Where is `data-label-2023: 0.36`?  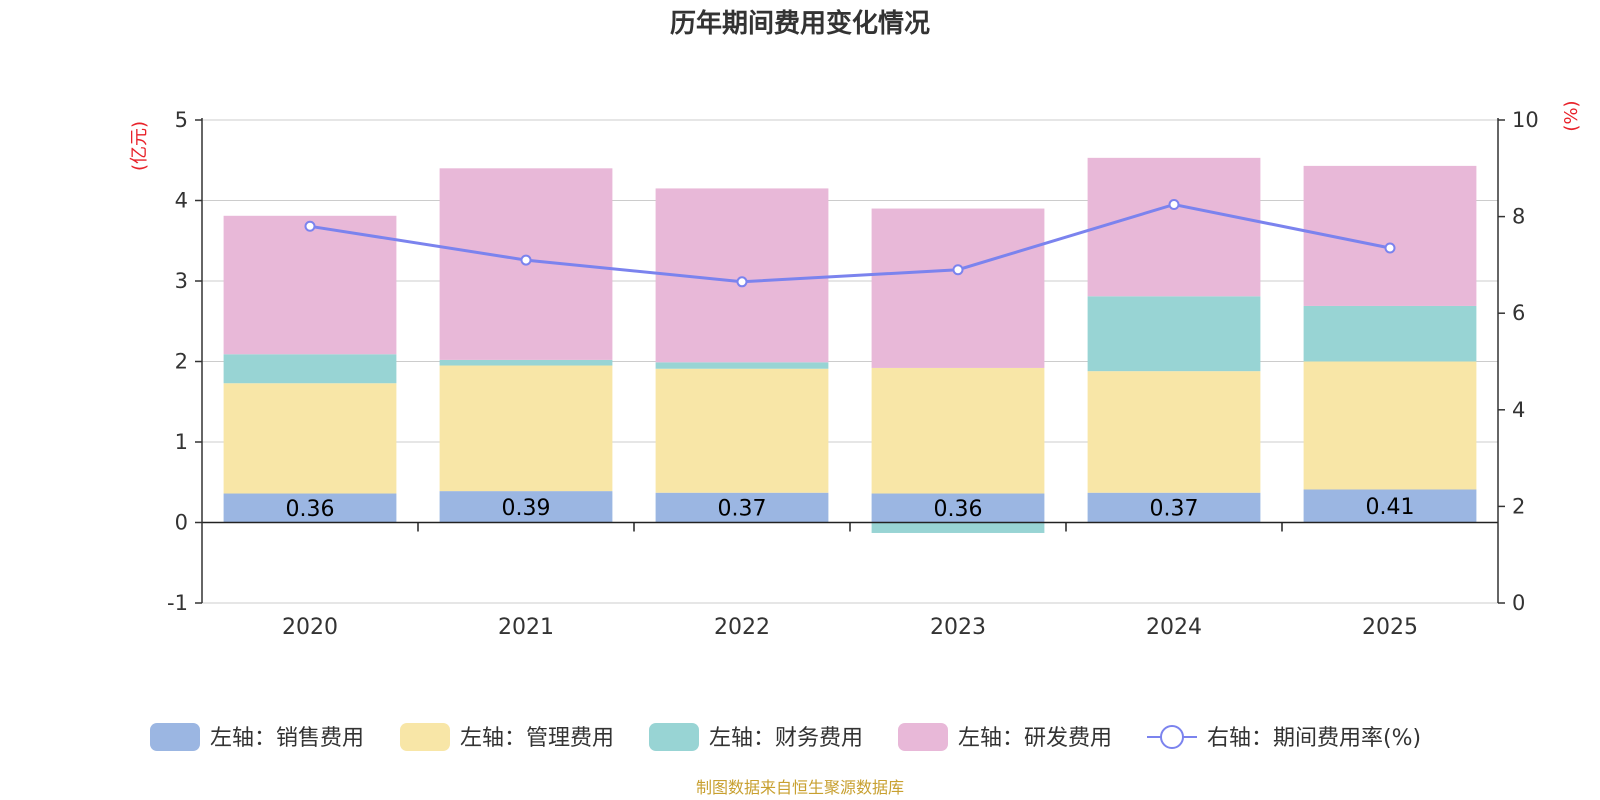 data-label-2023: 0.36 is located at coordinates (958, 509).